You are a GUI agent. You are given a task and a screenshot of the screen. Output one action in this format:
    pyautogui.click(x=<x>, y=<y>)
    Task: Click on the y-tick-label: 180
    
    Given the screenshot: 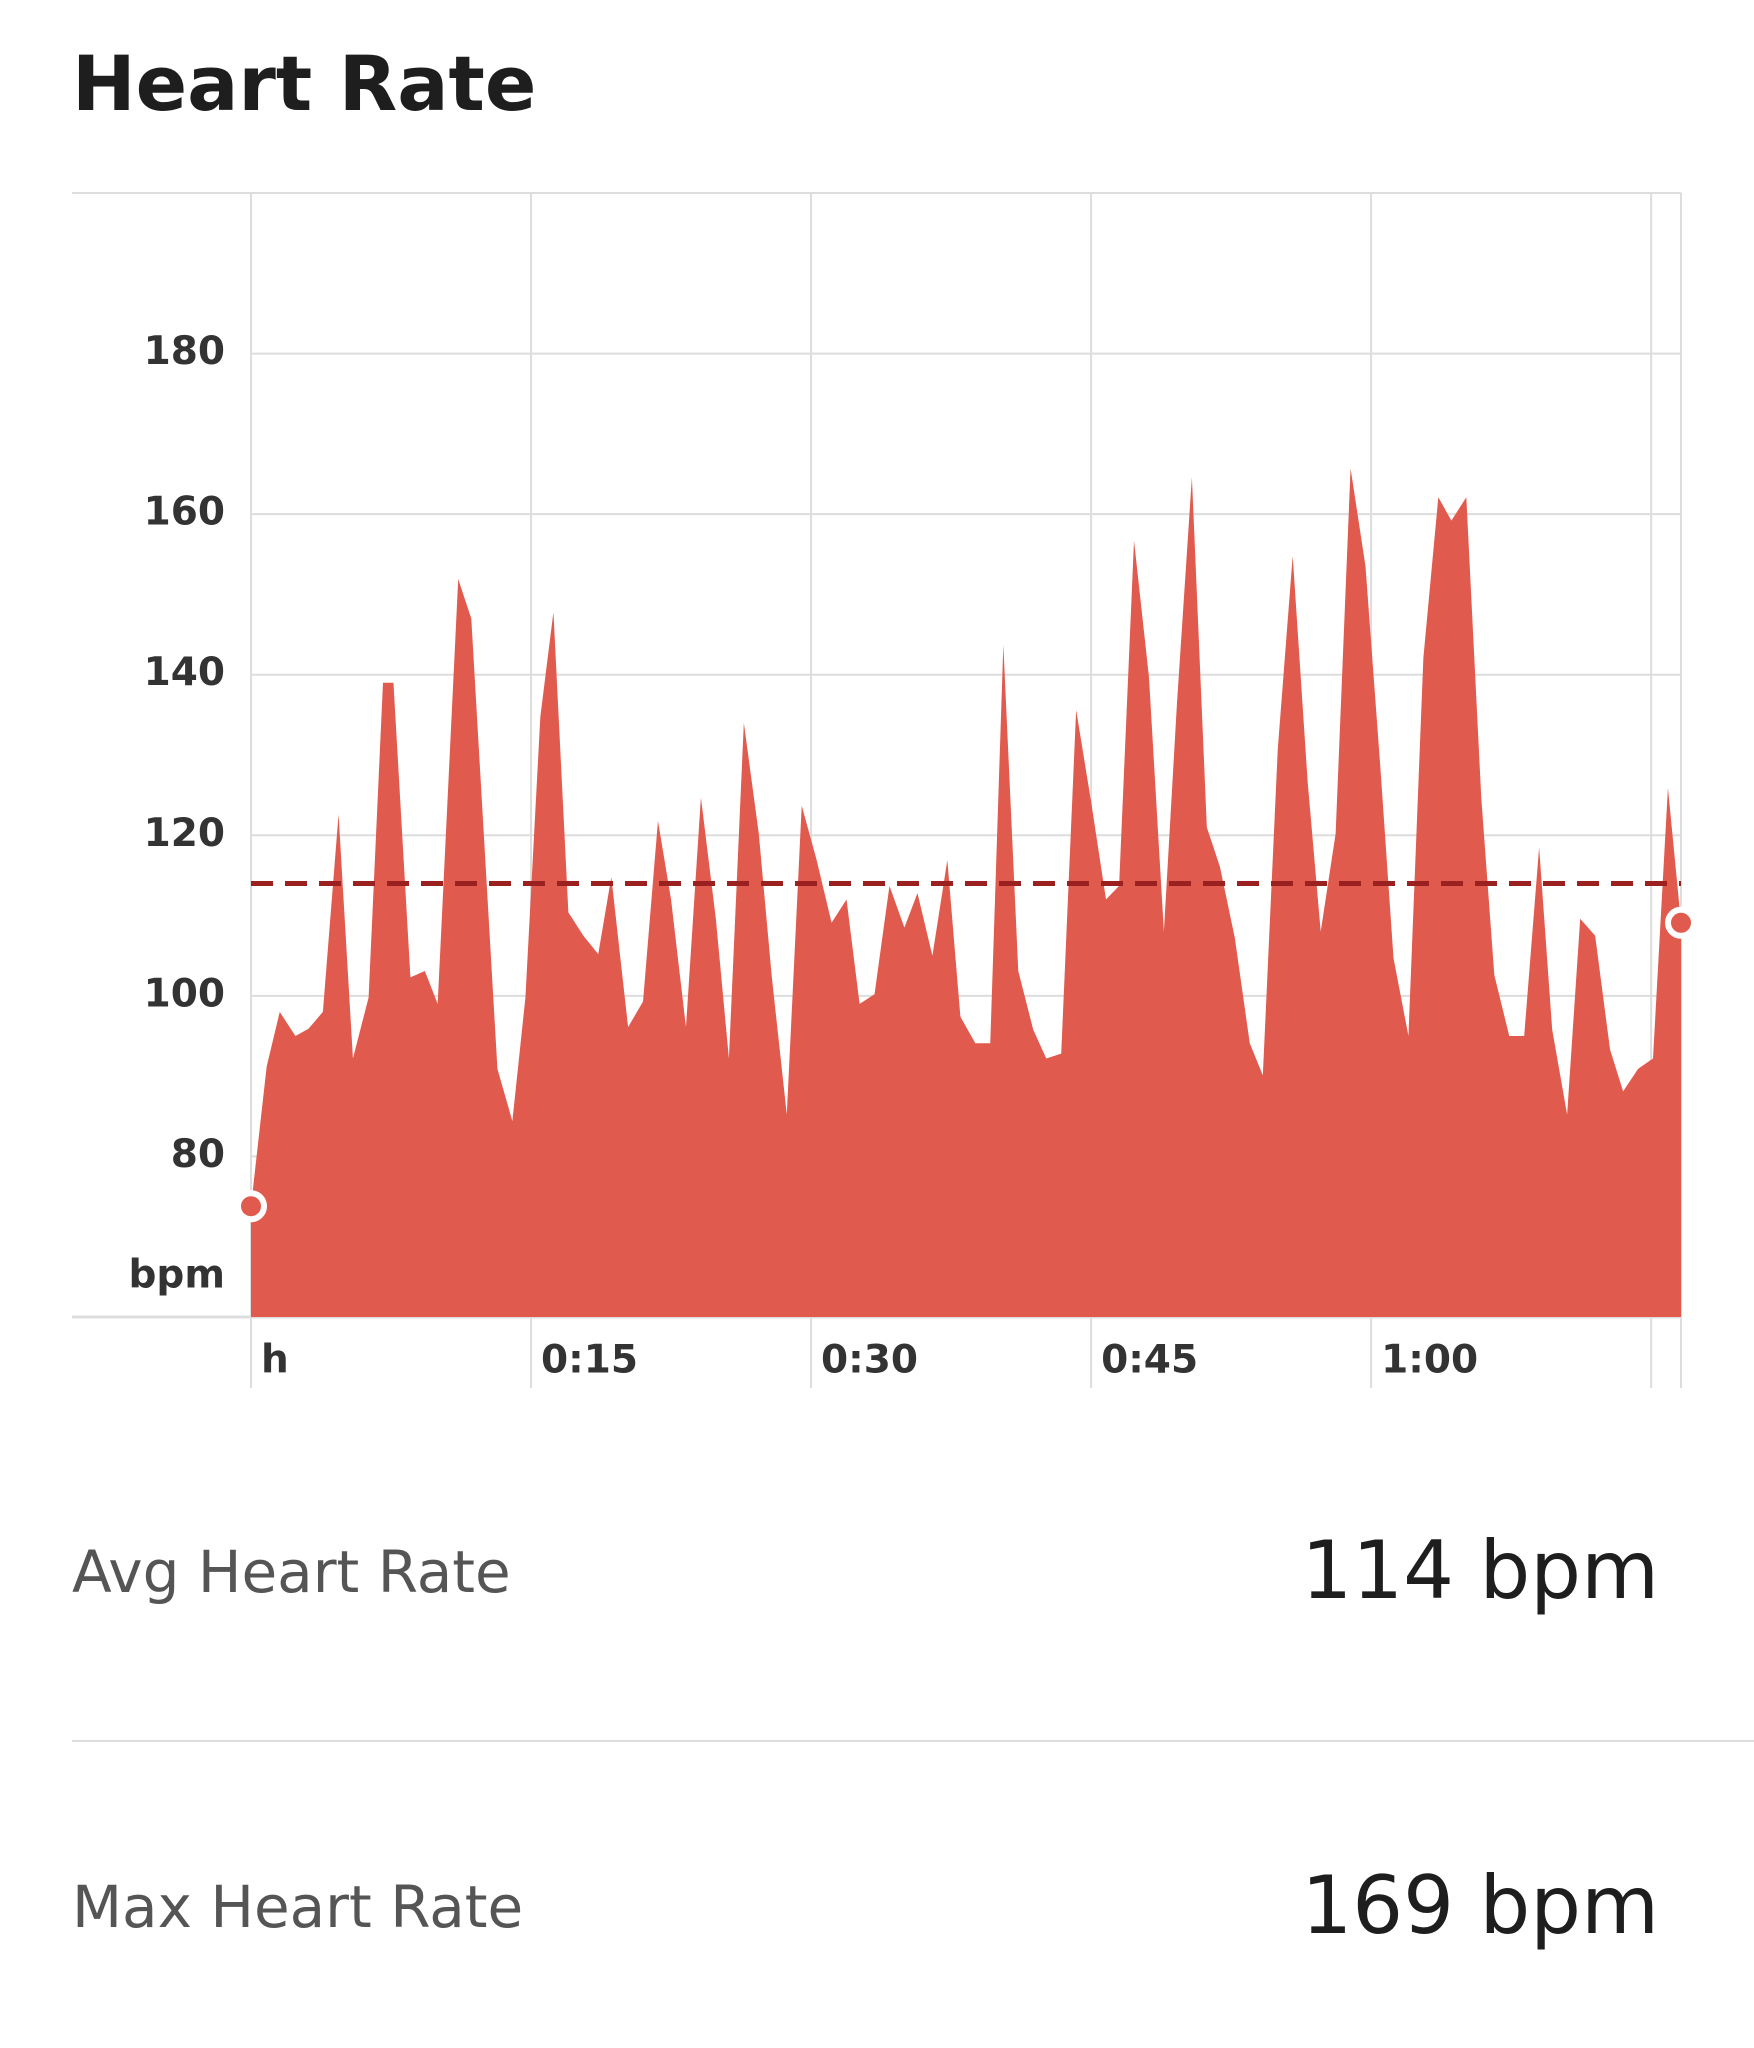 What is the action you would take?
    pyautogui.click(x=184, y=351)
    